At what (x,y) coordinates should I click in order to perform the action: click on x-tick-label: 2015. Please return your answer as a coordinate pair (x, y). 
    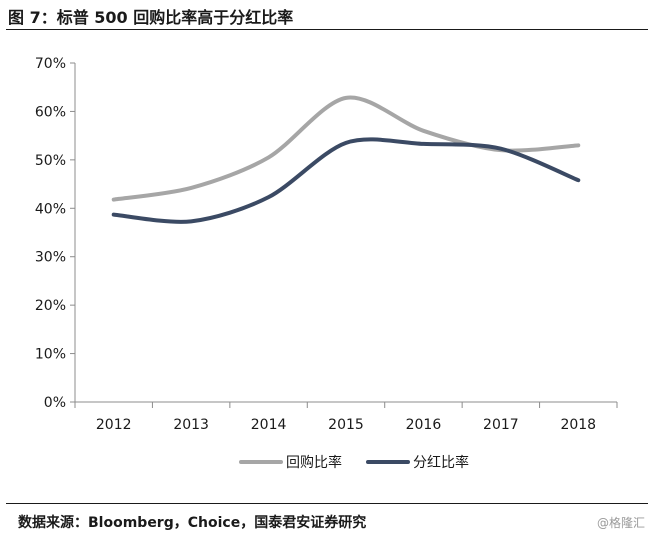
    Looking at the image, I should click on (346, 425).